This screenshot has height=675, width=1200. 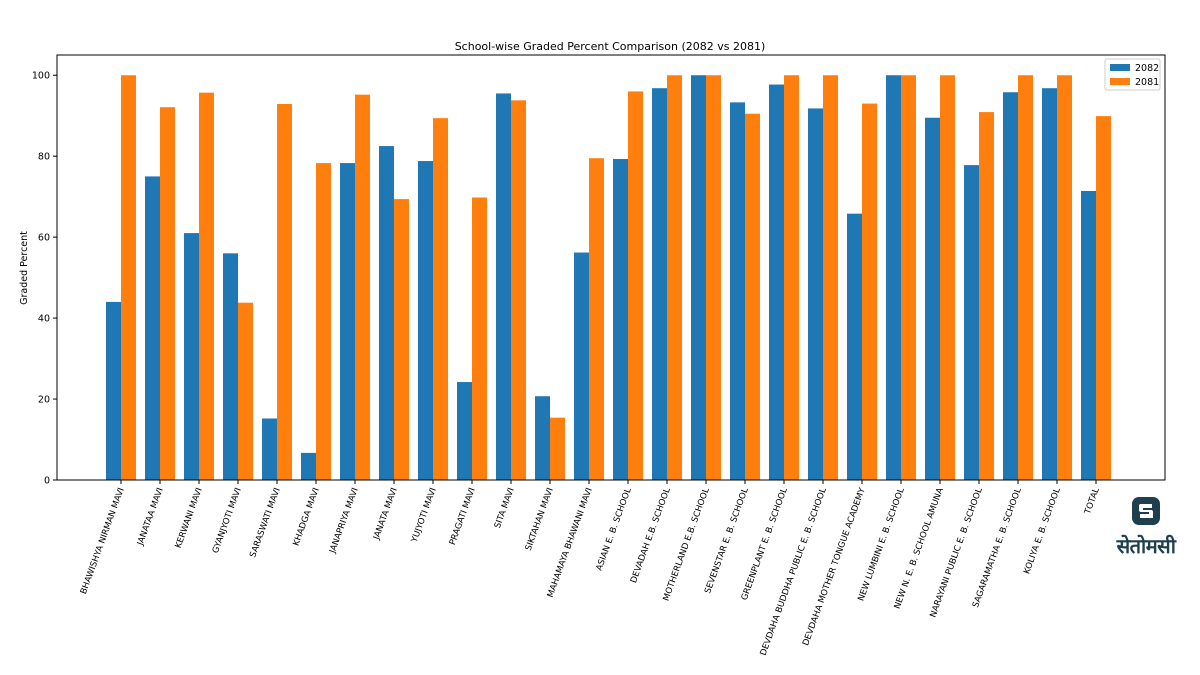 I want to click on y-tick-label: 80, so click(x=44, y=157).